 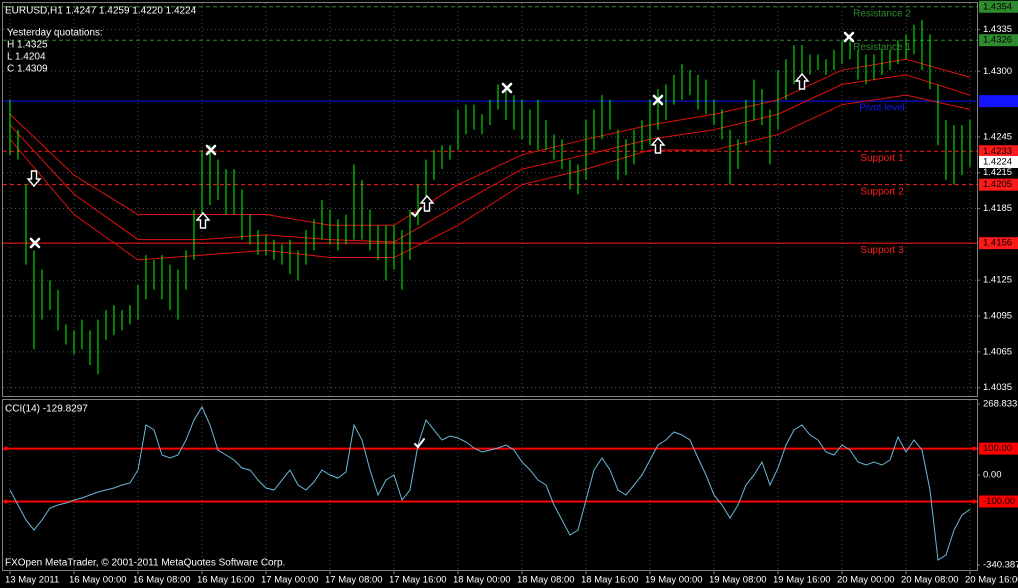 What do you see at coordinates (226, 580) in the screenshot?
I see `x-tick-label: 16 May 16:00` at bounding box center [226, 580].